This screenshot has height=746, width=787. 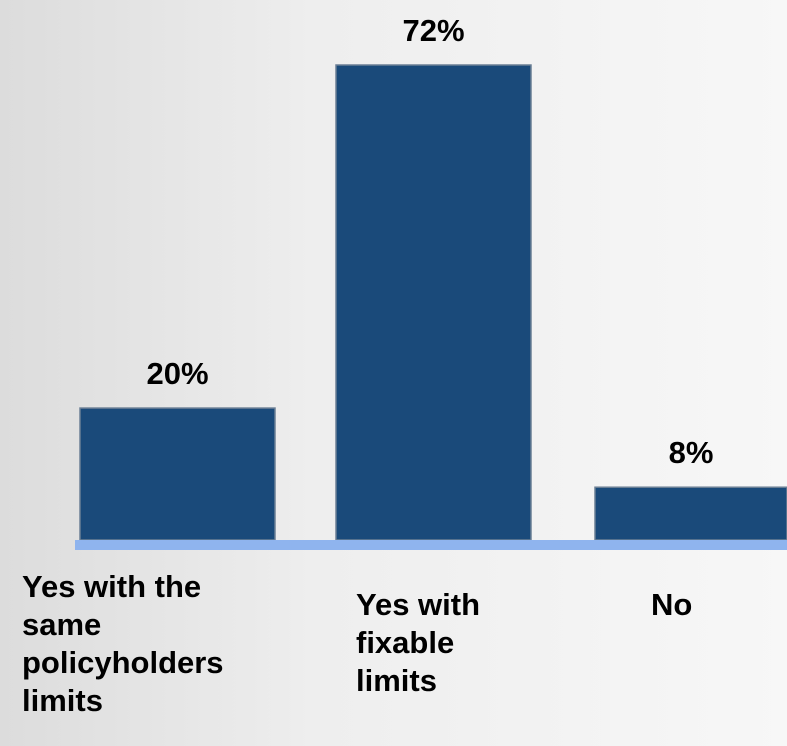 What do you see at coordinates (431, 545) in the screenshot?
I see `x-axis-baseline` at bounding box center [431, 545].